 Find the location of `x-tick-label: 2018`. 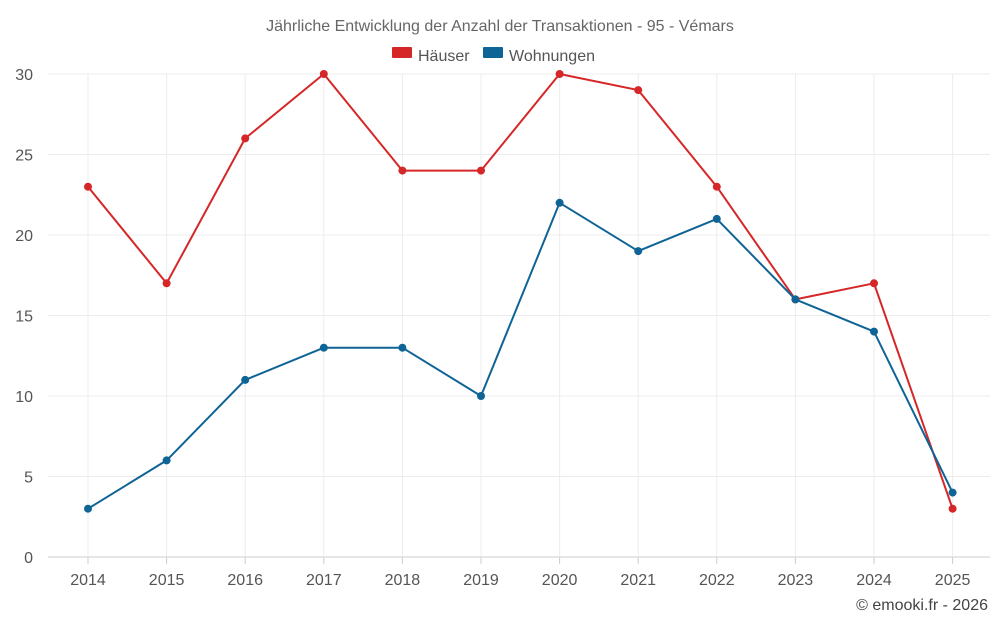

x-tick-label: 2018 is located at coordinates (403, 580).